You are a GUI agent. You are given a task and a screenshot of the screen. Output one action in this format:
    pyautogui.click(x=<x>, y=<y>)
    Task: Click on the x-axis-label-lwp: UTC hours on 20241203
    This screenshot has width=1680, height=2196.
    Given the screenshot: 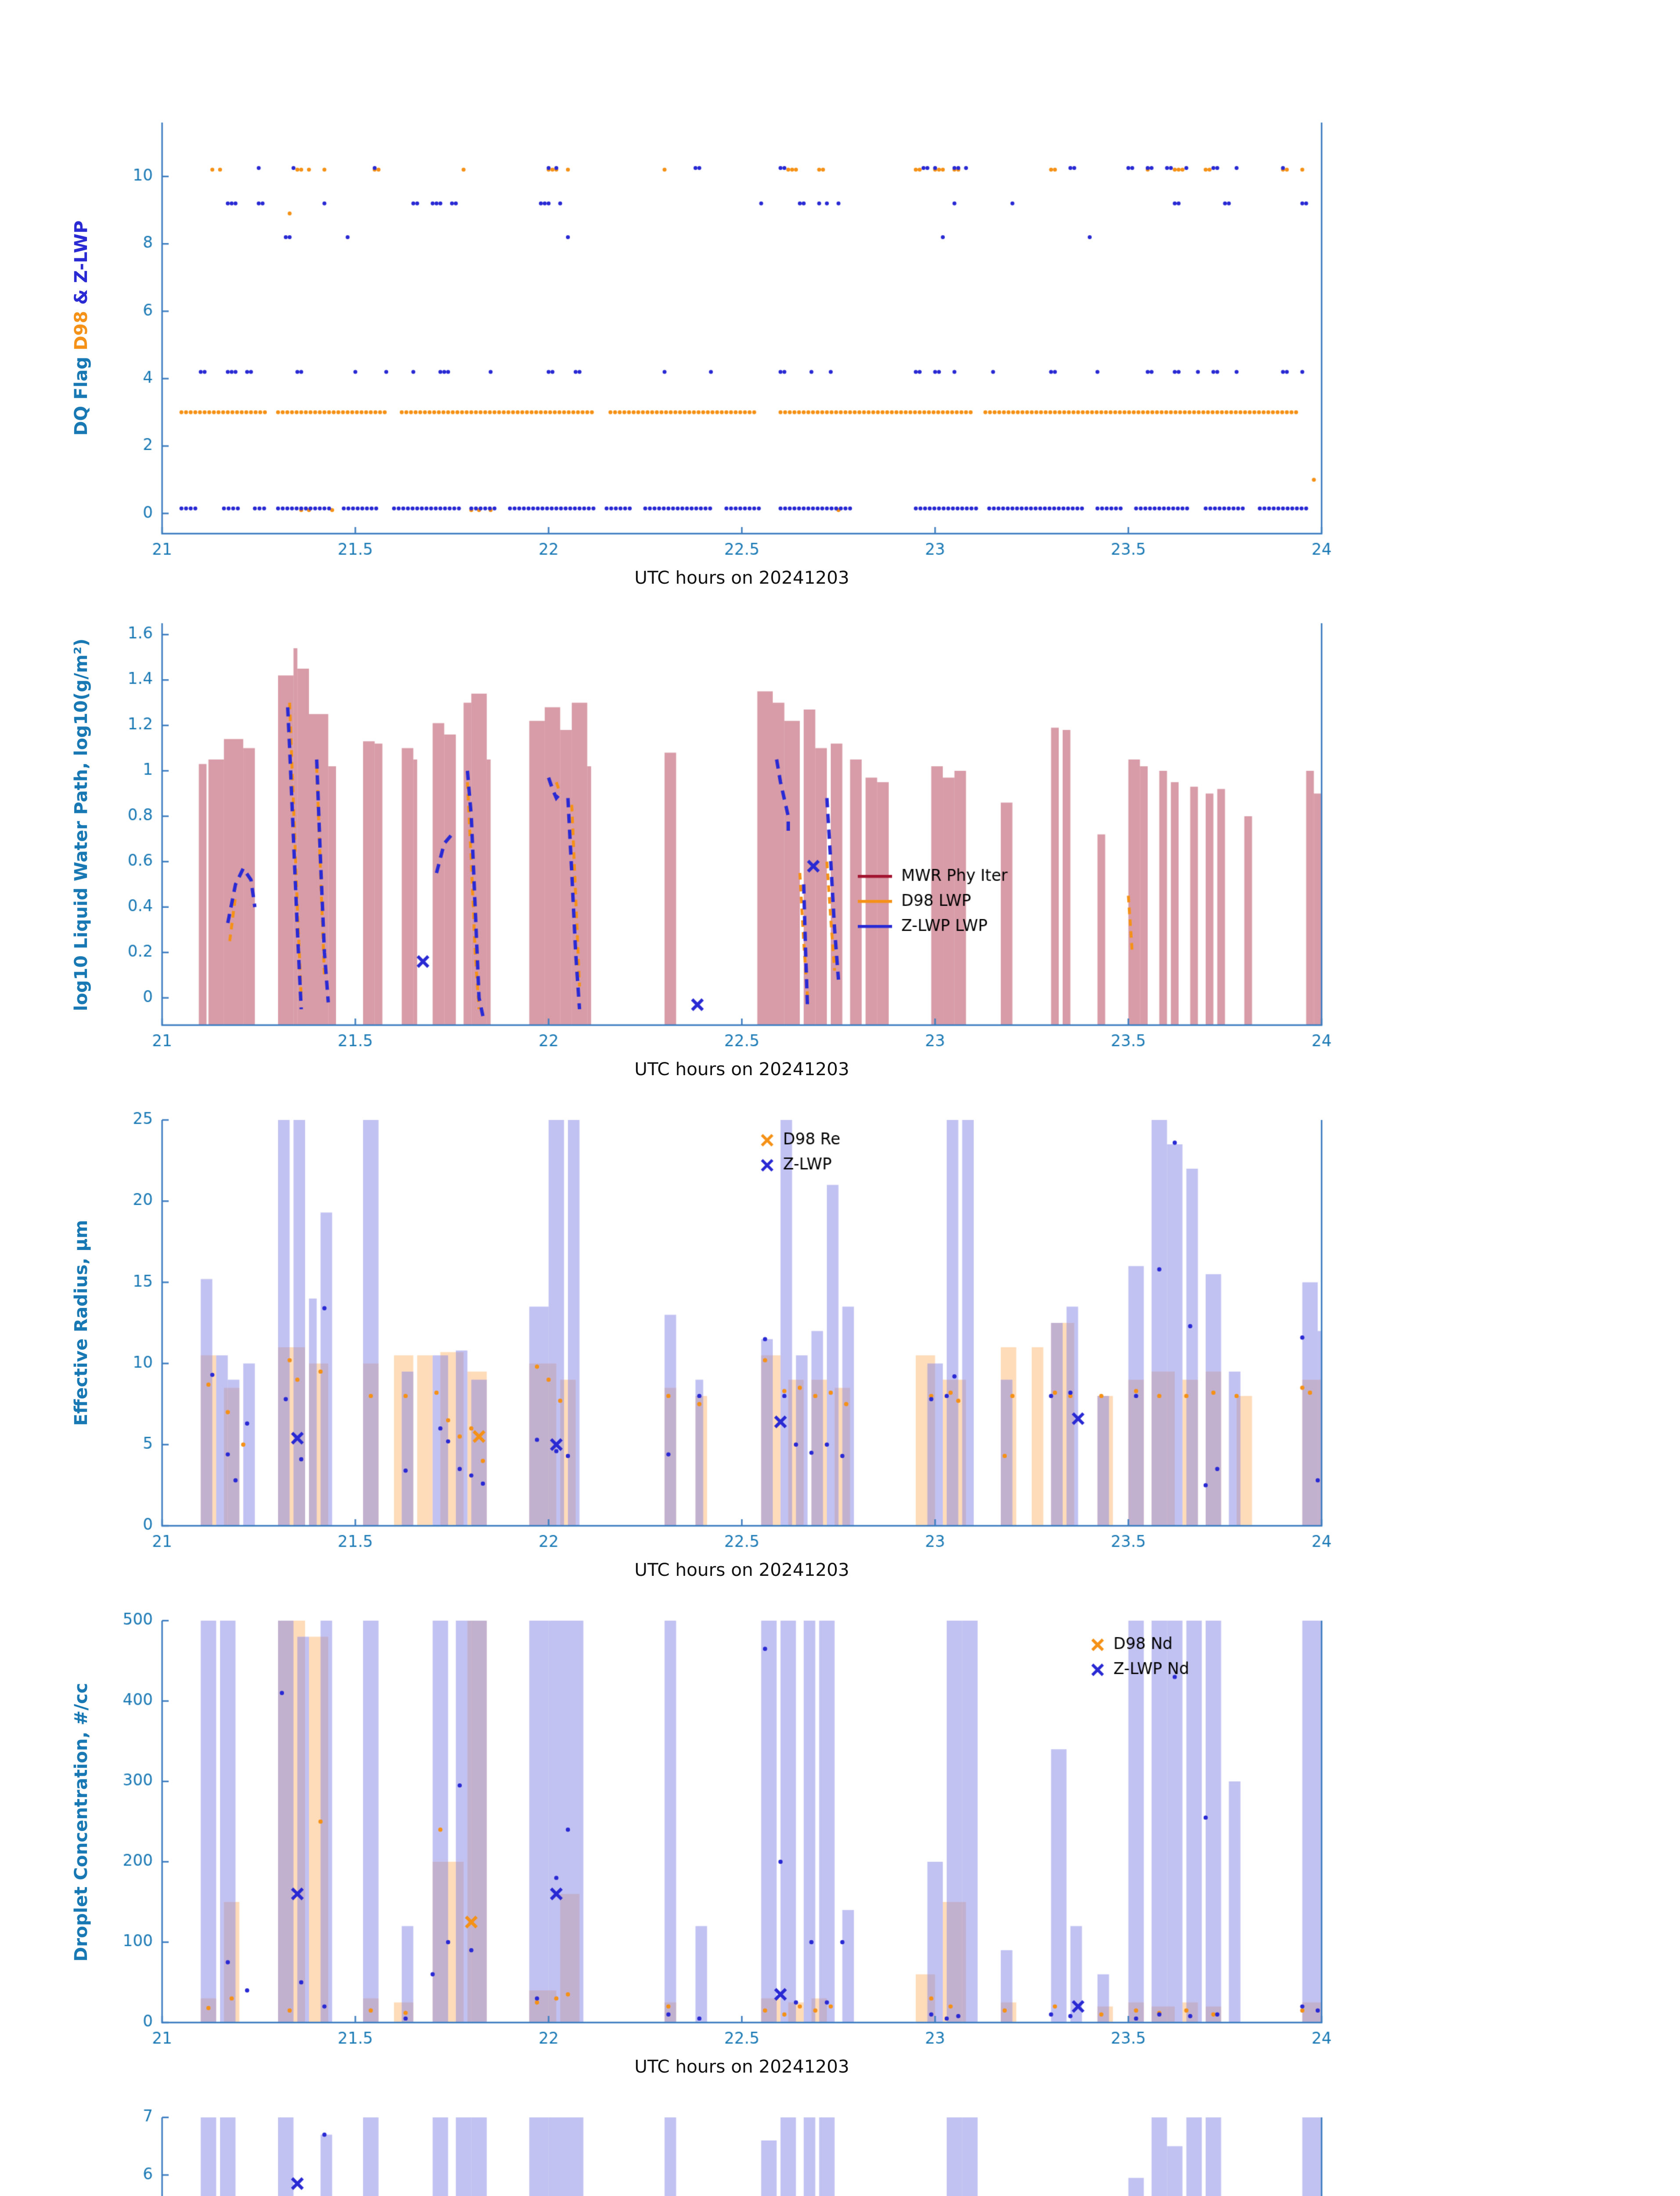 What is the action you would take?
    pyautogui.click(x=742, y=1069)
    